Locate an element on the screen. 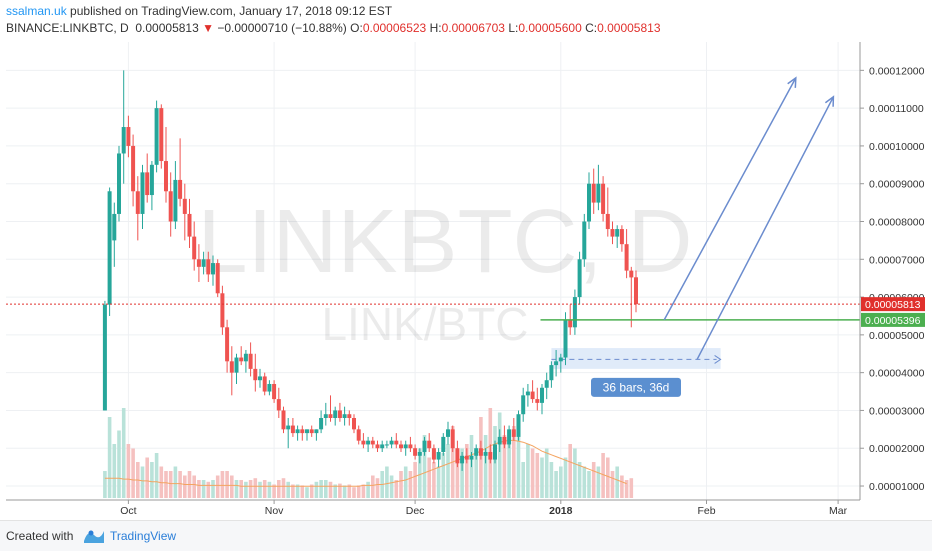 Image resolution: width=932 pixels, height=551 pixels. price-tags: 0.00005813 0.00005396 is located at coordinates (893, 312).